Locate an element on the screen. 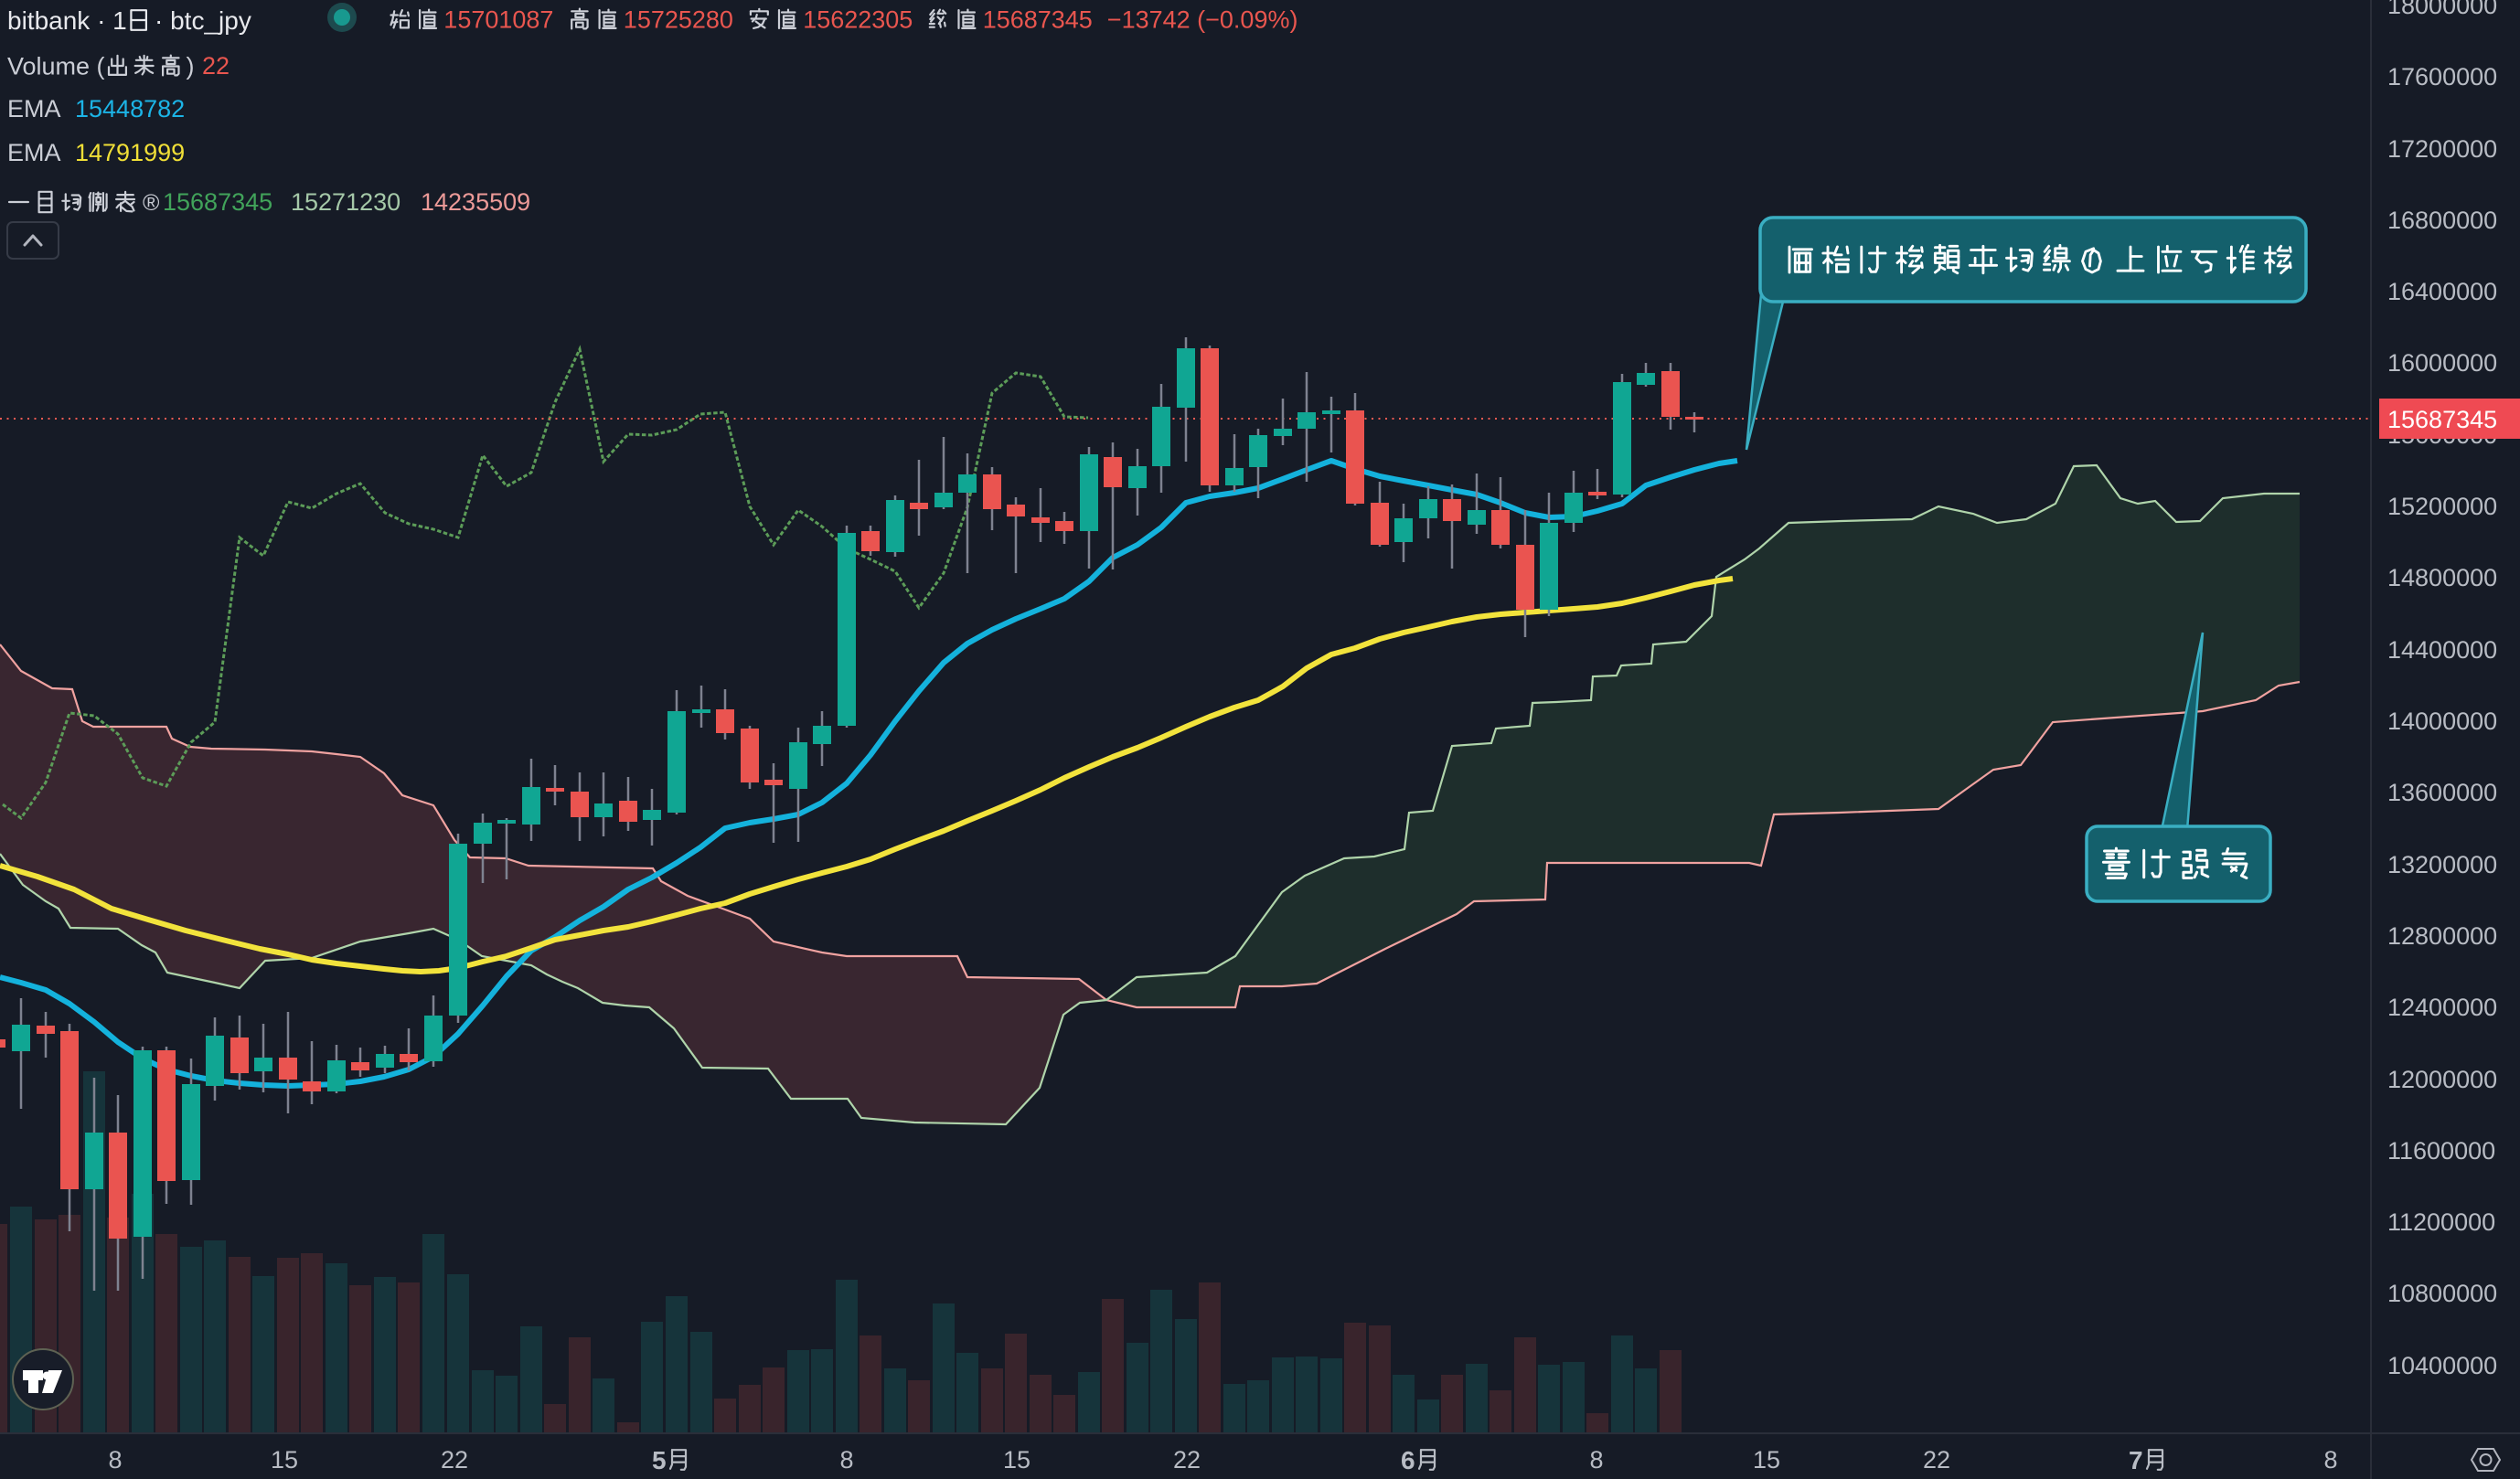 The height and width of the screenshot is (1479, 2520). svg-text: 12400000 is located at coordinates (2442, 1007).